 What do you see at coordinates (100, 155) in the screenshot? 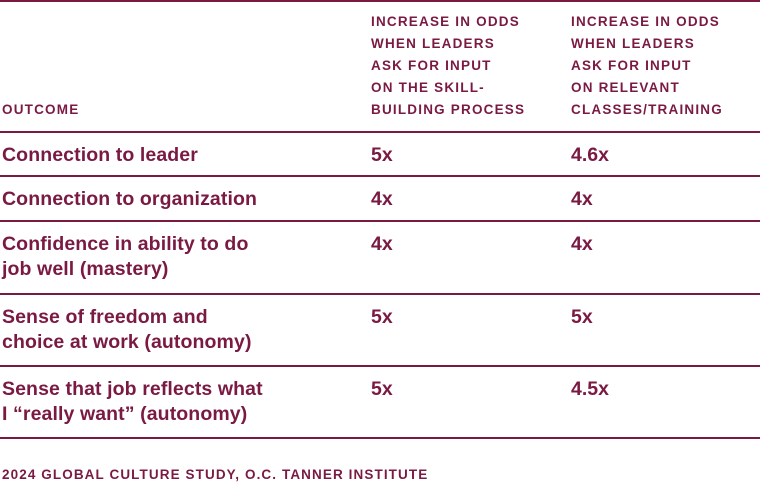
I see `outcome-cell: Connection to leader` at bounding box center [100, 155].